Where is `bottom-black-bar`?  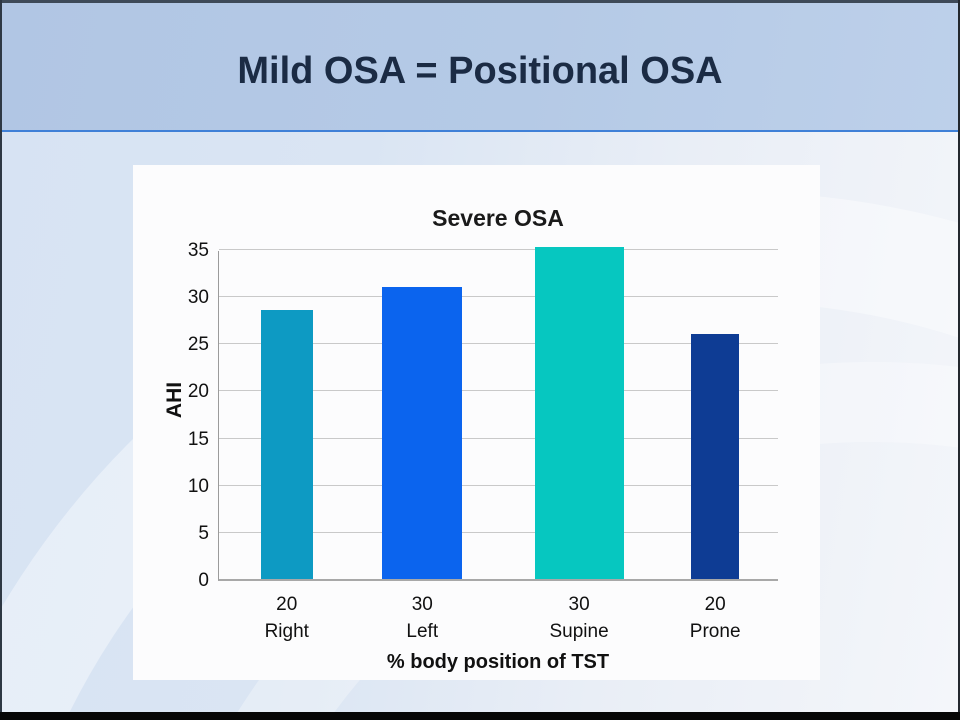 bottom-black-bar is located at coordinates (480, 716).